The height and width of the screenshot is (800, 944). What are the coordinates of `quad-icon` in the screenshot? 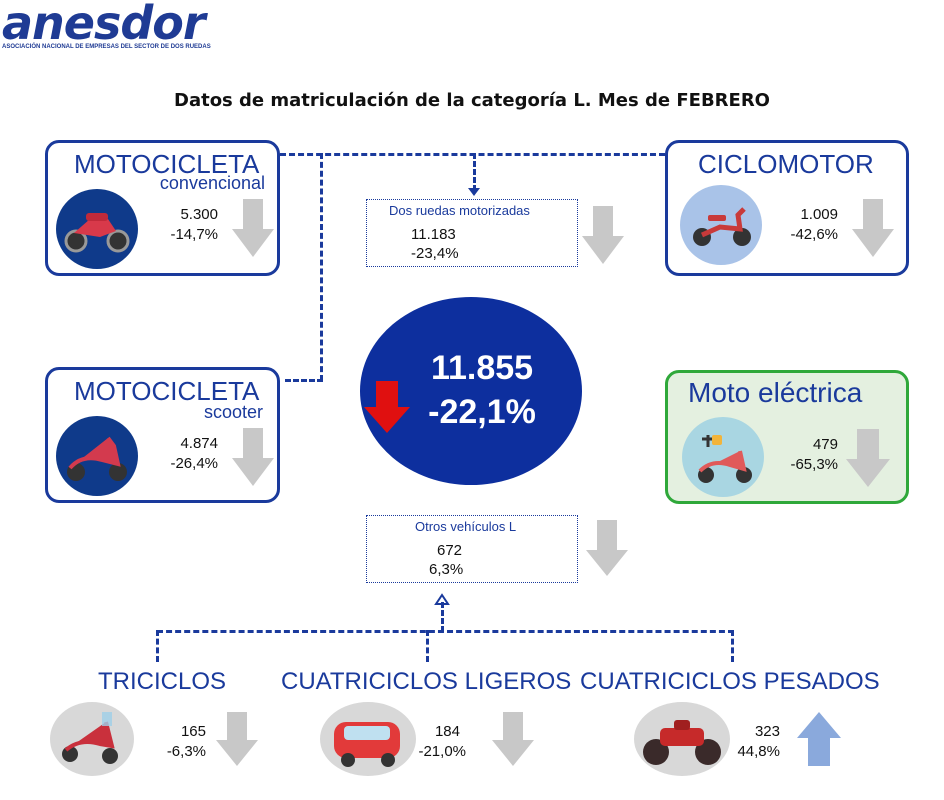 It's located at (682, 739).